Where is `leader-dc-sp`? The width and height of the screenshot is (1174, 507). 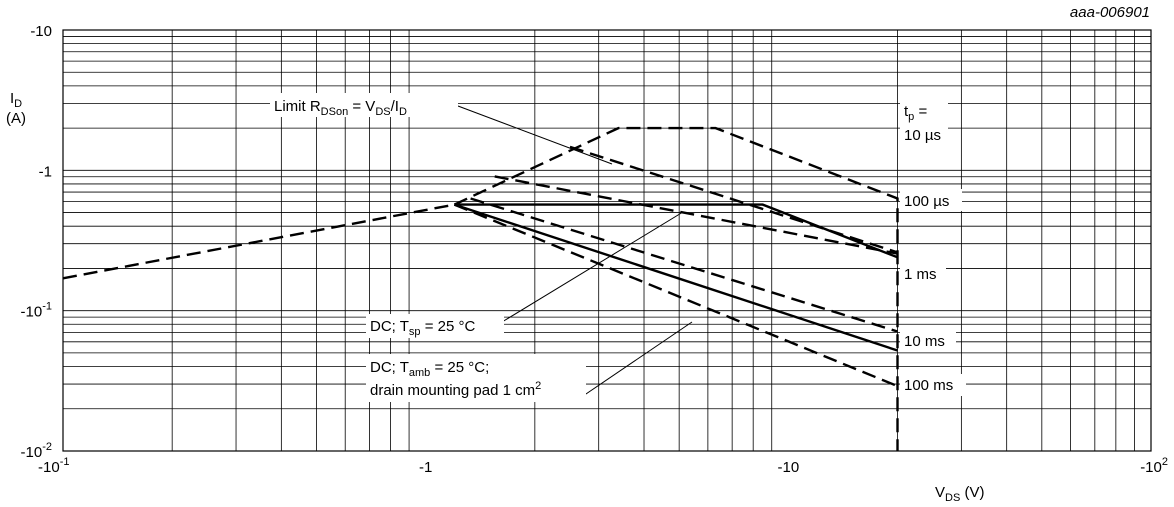 leader-dc-sp is located at coordinates (592, 267).